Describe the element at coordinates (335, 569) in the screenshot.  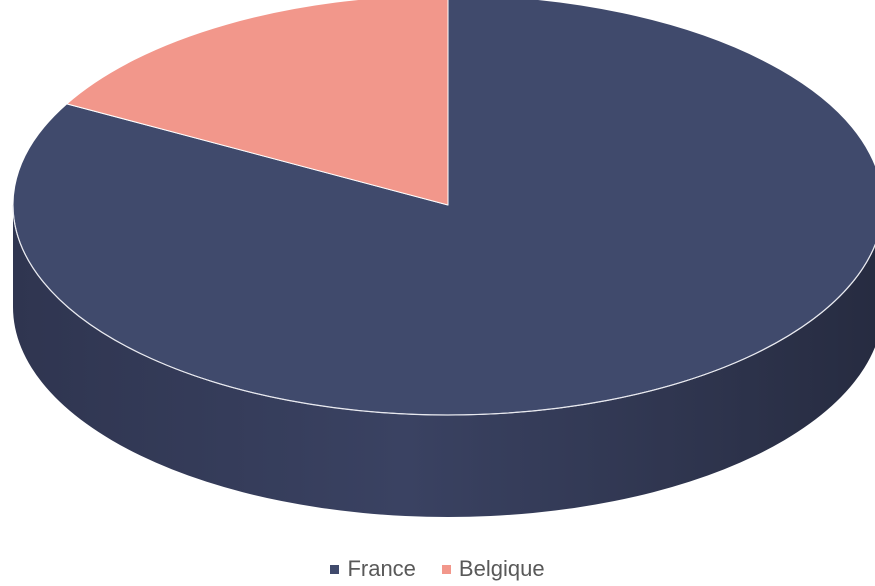
I see `legend-swatch-france` at that location.